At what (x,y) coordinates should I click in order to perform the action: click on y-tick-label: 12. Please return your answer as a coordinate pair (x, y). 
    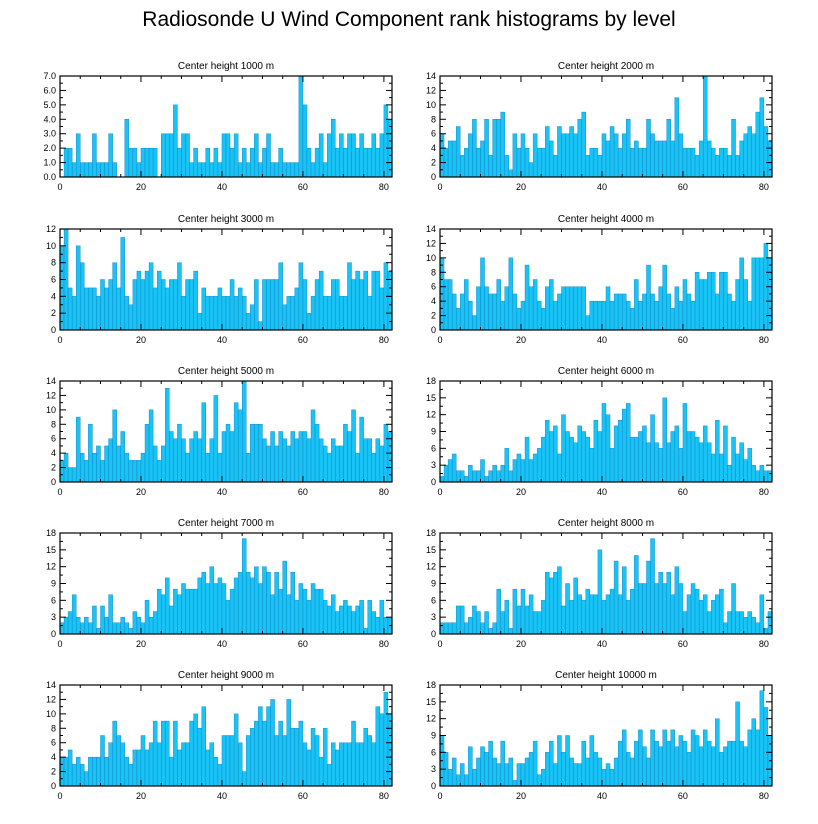
    Looking at the image, I should click on (431, 415).